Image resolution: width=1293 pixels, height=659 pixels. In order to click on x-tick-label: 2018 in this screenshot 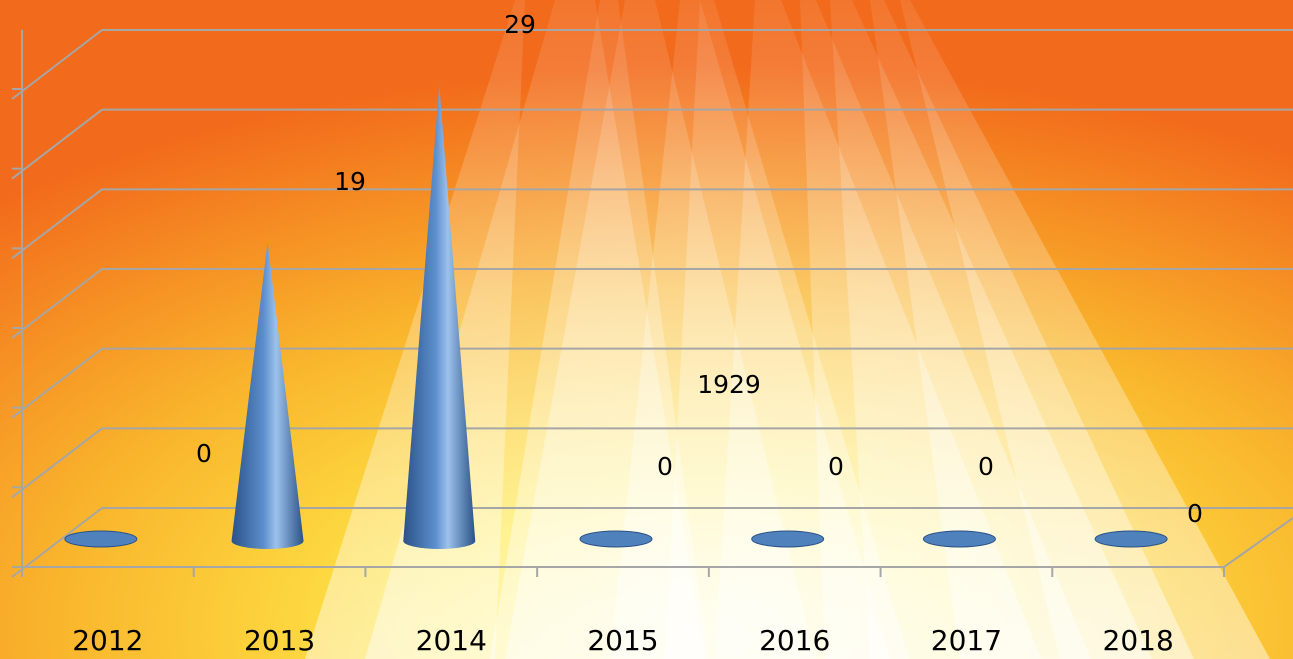, I will do `click(1138, 640)`.